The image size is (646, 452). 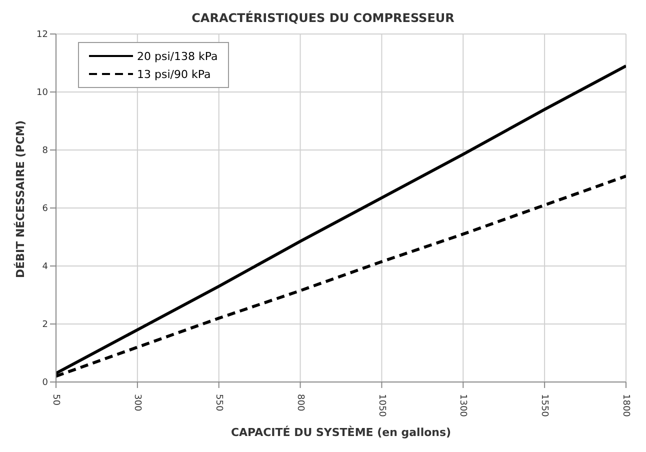 I want to click on x-tick-label: 1800, so click(x=625, y=406).